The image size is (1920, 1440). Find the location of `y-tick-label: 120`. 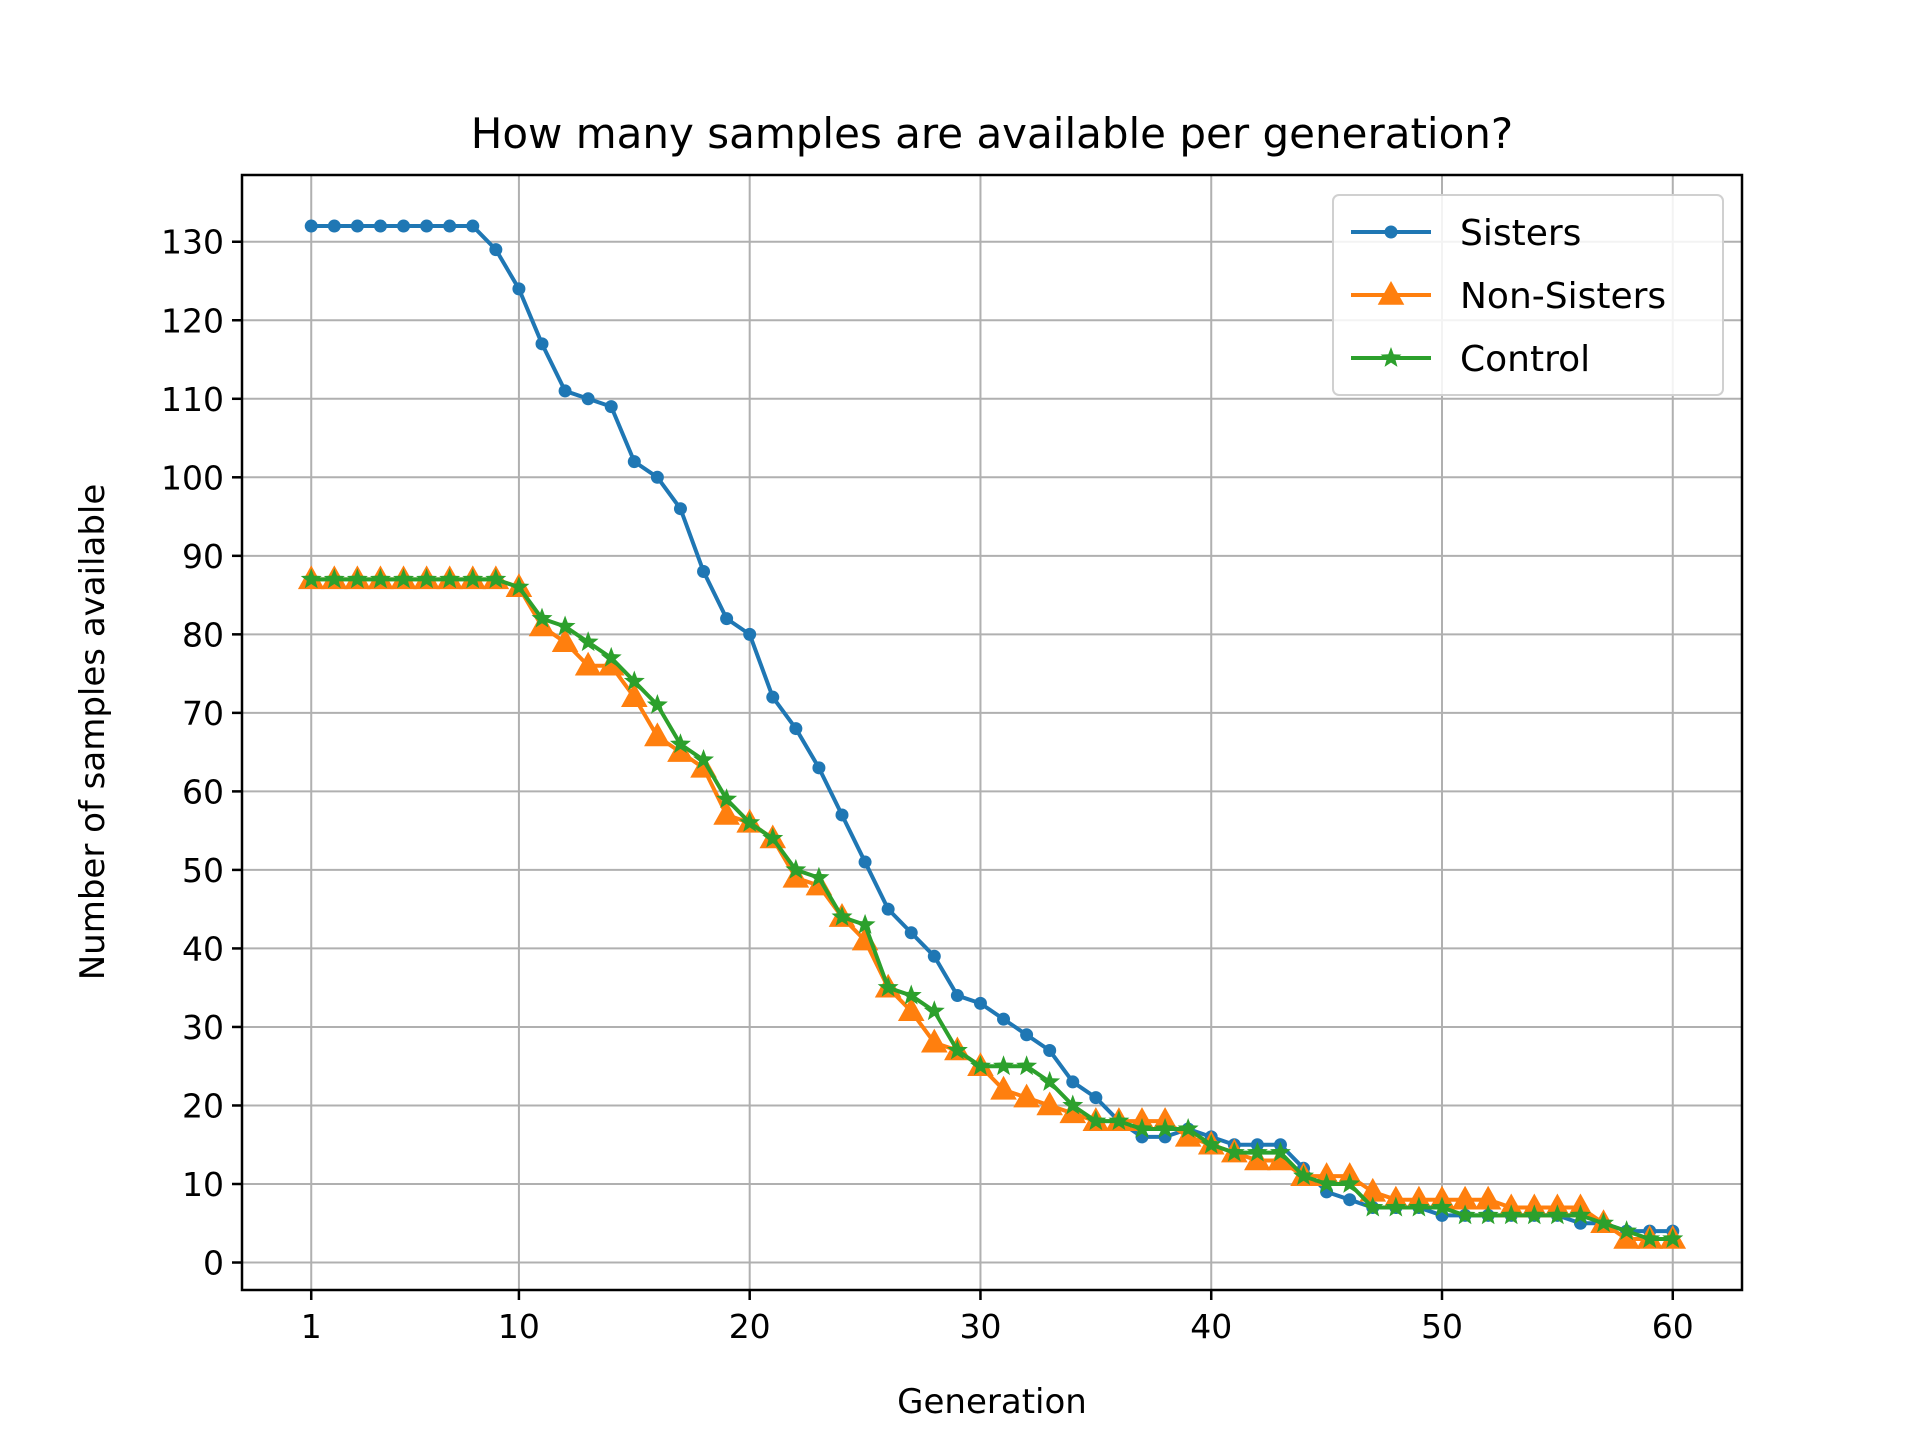

y-tick-label: 120 is located at coordinates (192, 320).